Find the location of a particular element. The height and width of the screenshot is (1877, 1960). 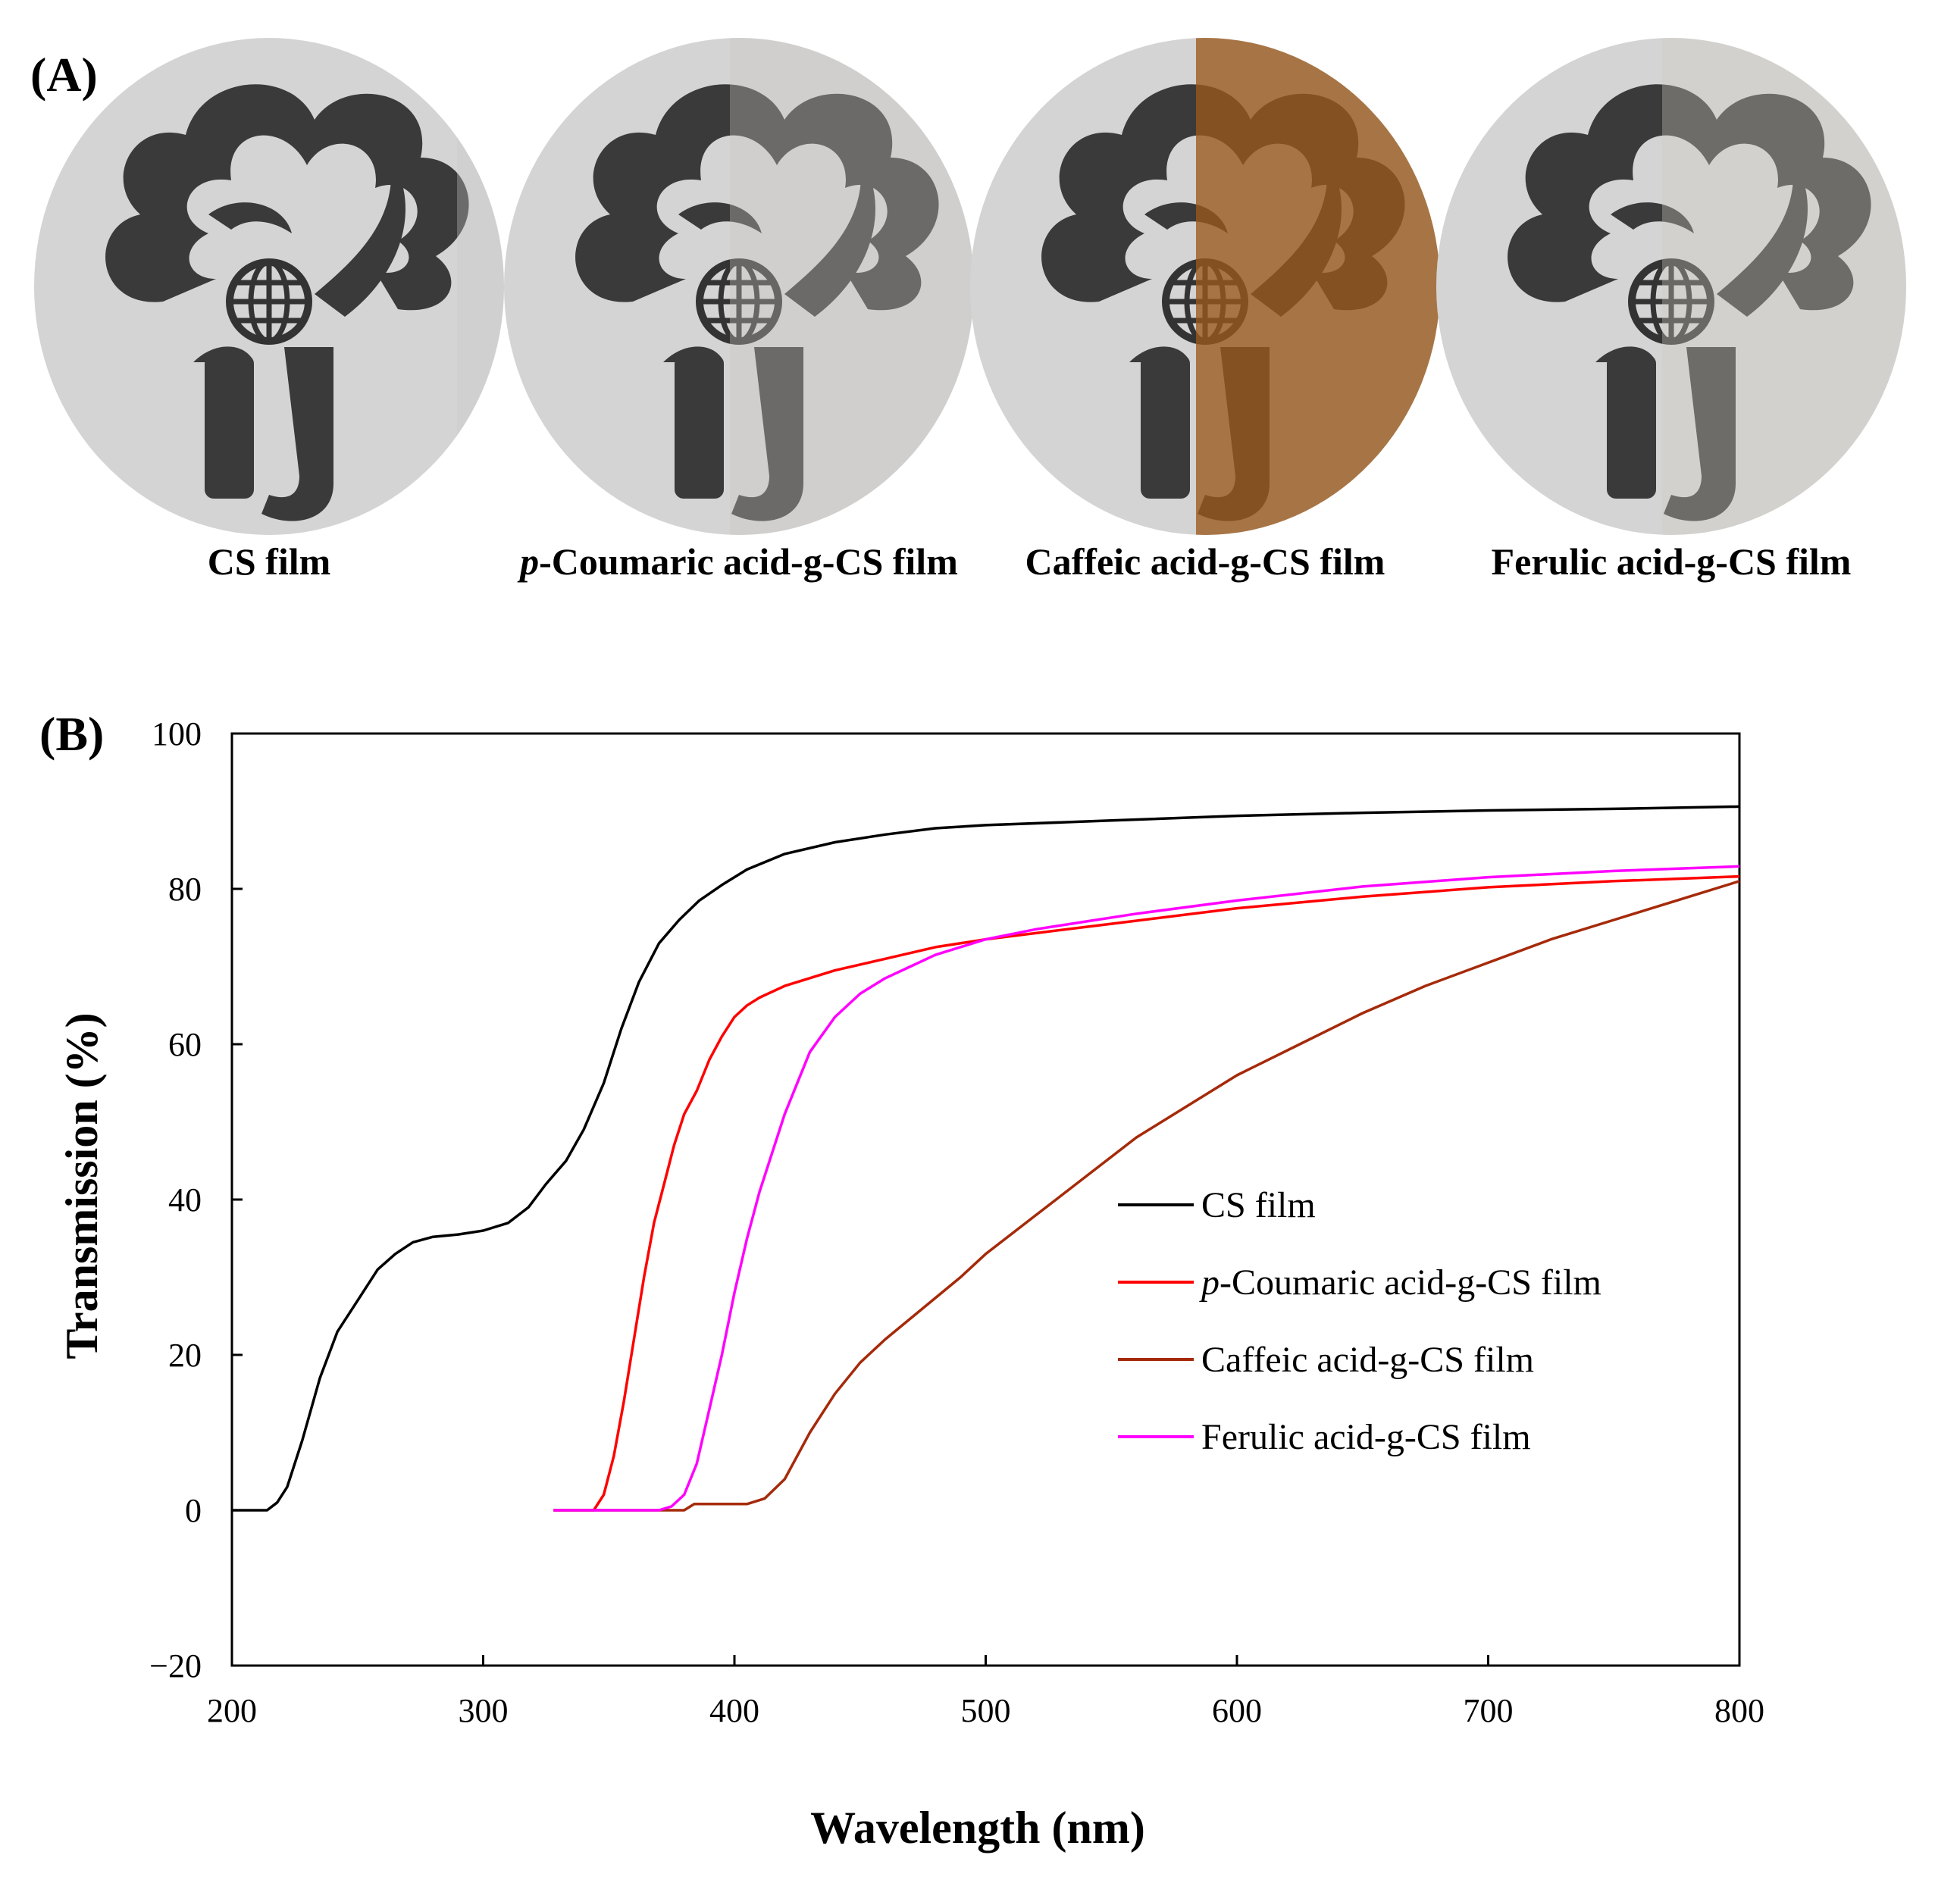

y-tick-label: 40 is located at coordinates (185, 1199).